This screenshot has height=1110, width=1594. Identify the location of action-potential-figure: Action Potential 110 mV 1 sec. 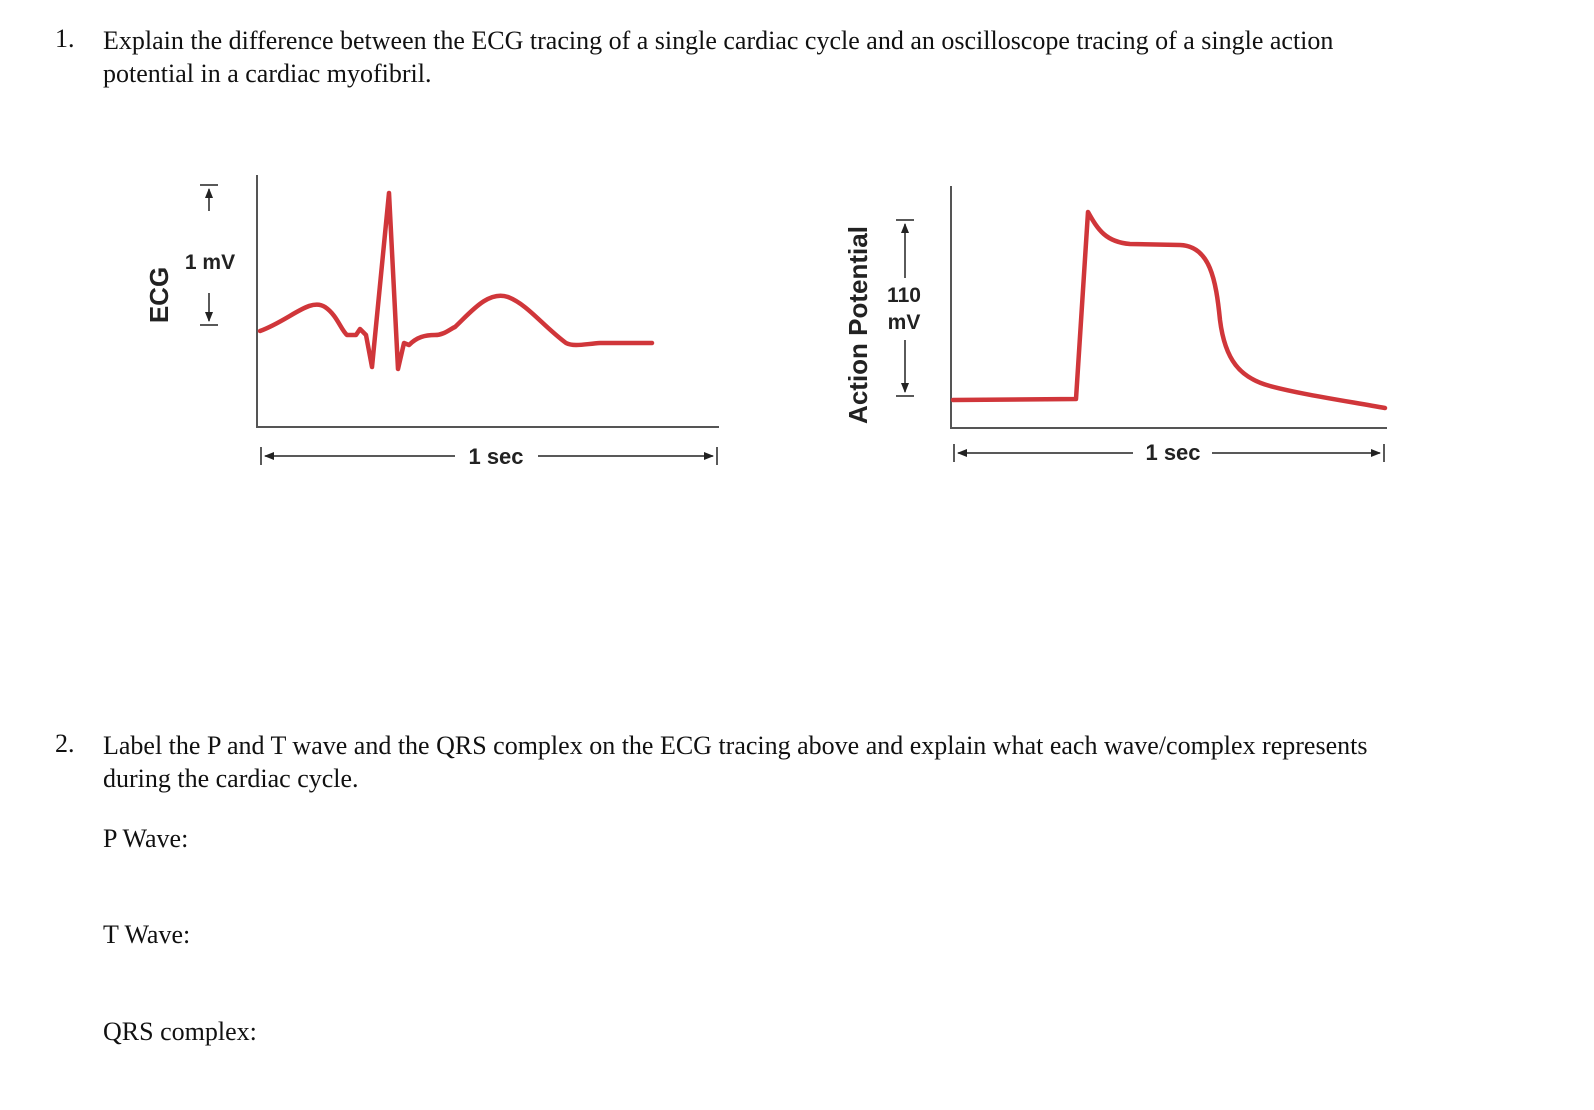
(1115, 325).